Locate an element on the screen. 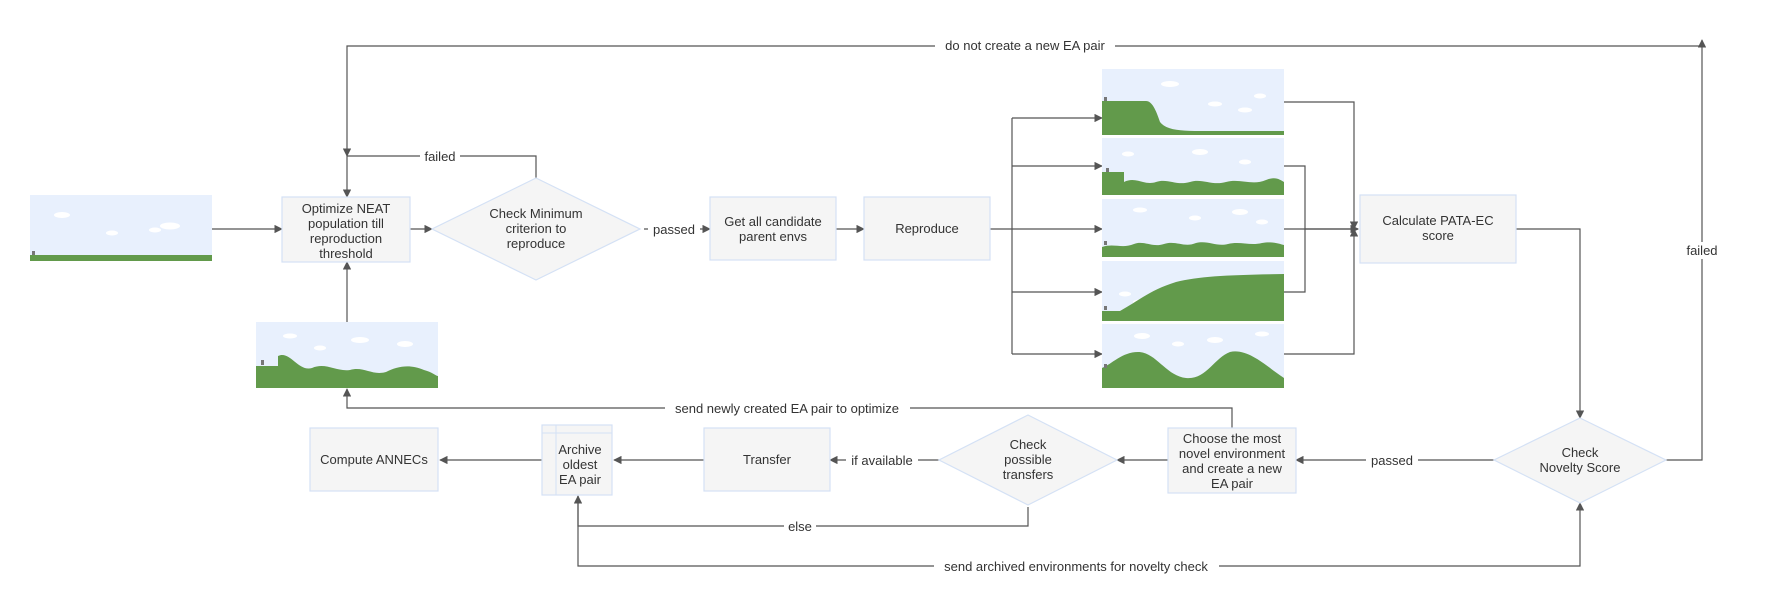 The width and height of the screenshot is (1766, 598). node-check-transfers: Check possible transfers is located at coordinates (1028, 460).